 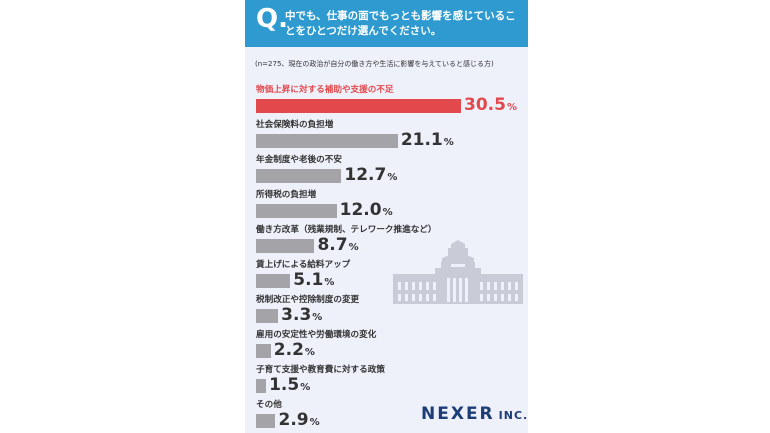 I want to click on value-label: 2.9%, so click(x=298, y=420).